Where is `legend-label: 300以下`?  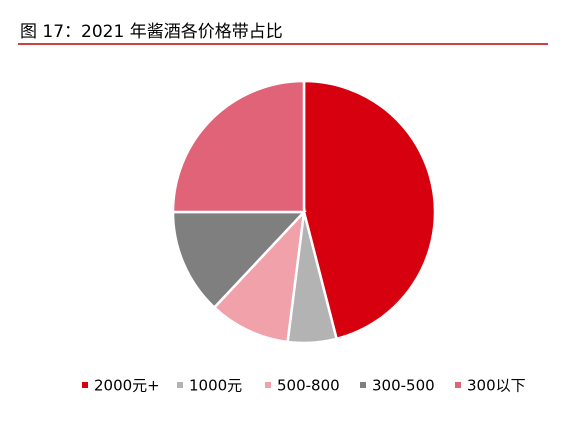
legend-label: 300以下 is located at coordinates (496, 386).